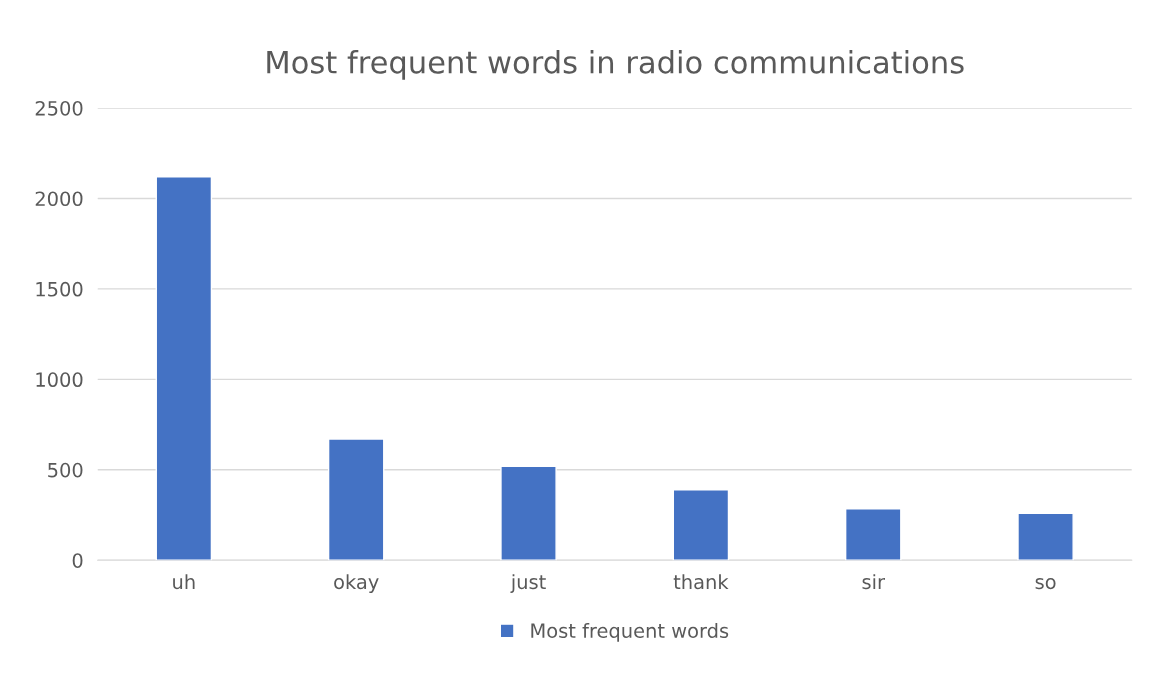 This screenshot has width=1149, height=675. What do you see at coordinates (59, 199) in the screenshot?
I see `y-tick-label: 2000` at bounding box center [59, 199].